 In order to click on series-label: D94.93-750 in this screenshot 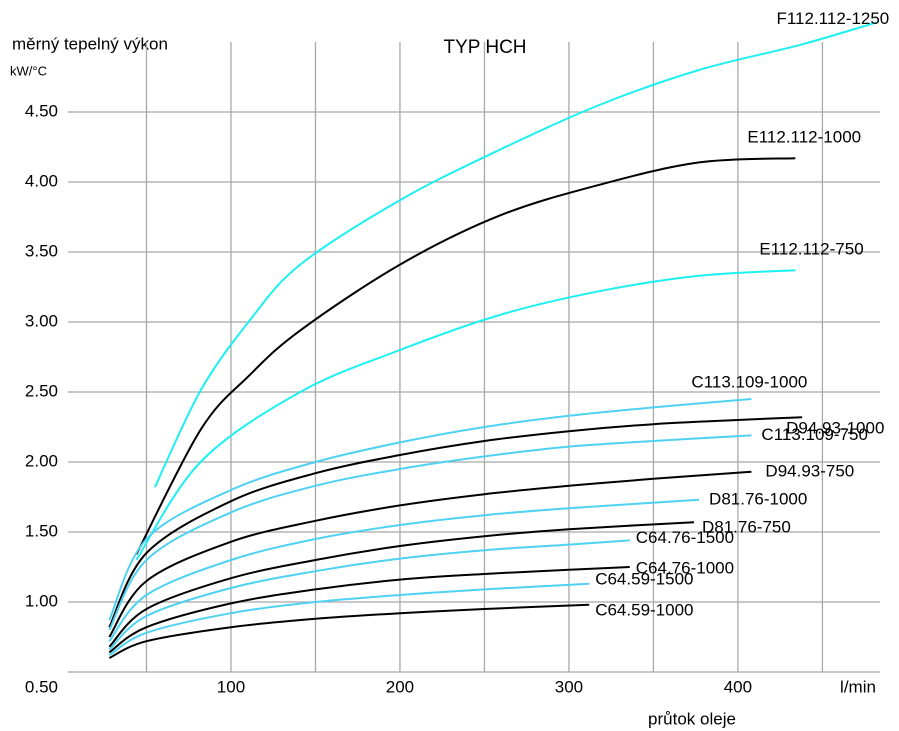, I will do `click(809, 470)`.